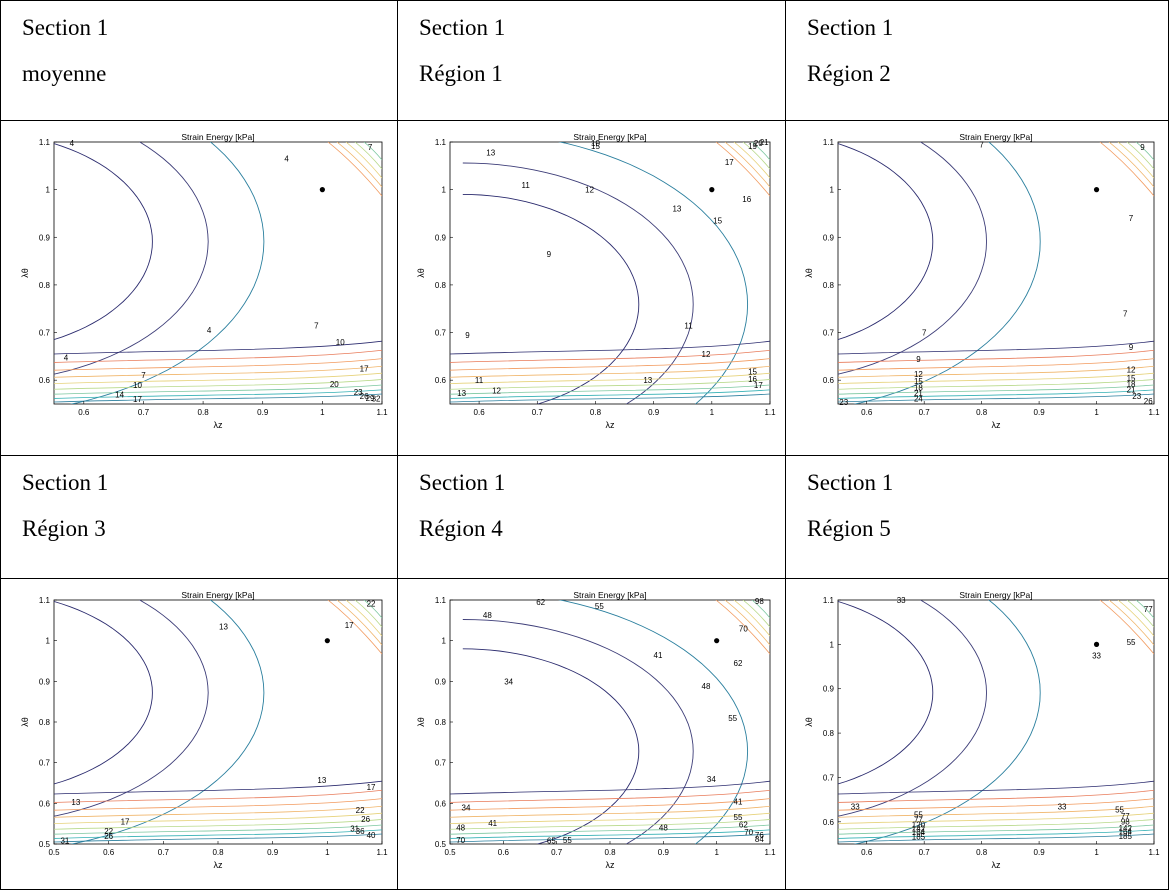 This screenshot has width=1169, height=890. I want to click on x-tick-label: 0.8, so click(218, 852).